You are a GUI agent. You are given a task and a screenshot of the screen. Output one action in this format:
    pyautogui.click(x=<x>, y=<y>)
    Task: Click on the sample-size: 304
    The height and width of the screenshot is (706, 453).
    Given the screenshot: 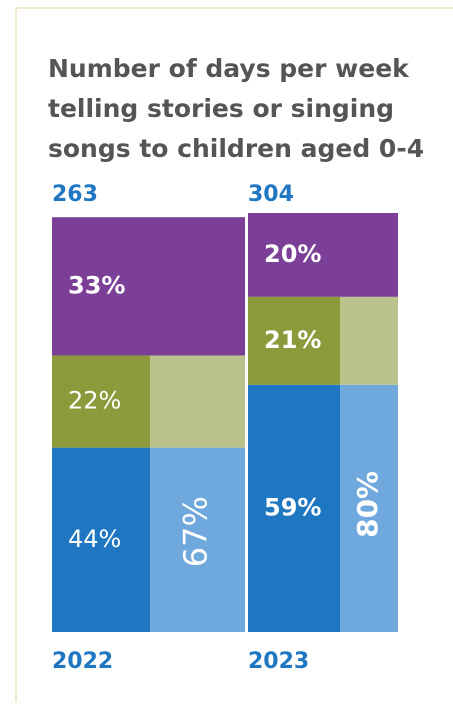 What is the action you would take?
    pyautogui.click(x=271, y=194)
    